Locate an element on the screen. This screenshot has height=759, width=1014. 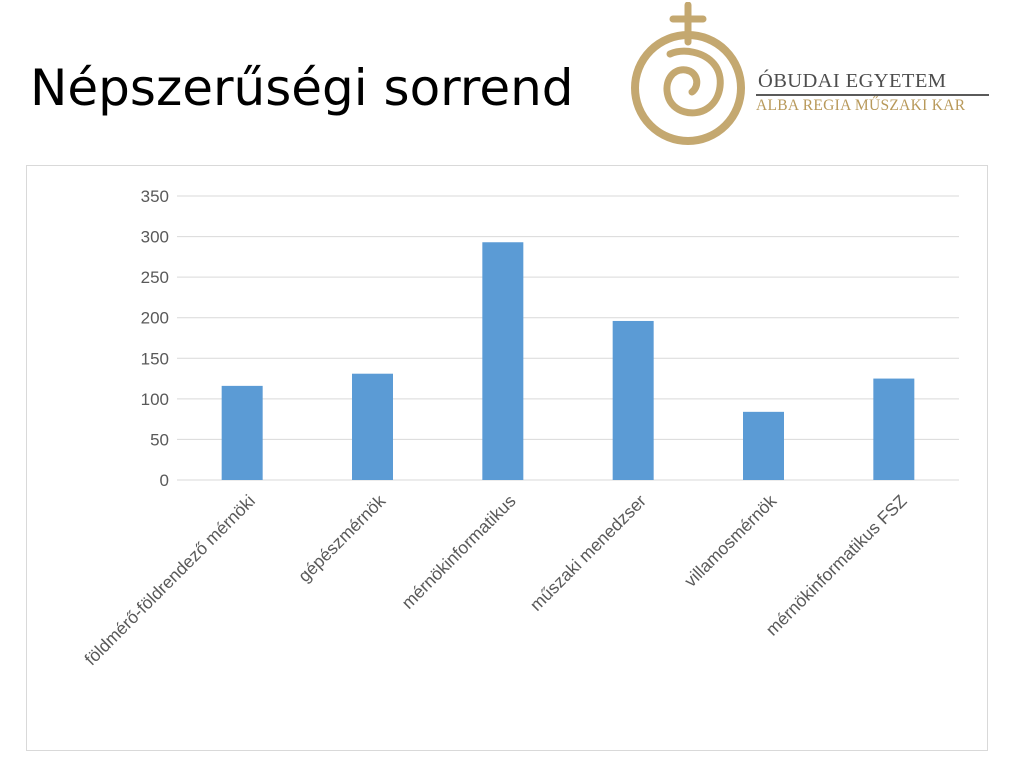
faculty-name: ALBA REGIA MŰSZAKI KAR is located at coordinates (861, 105).